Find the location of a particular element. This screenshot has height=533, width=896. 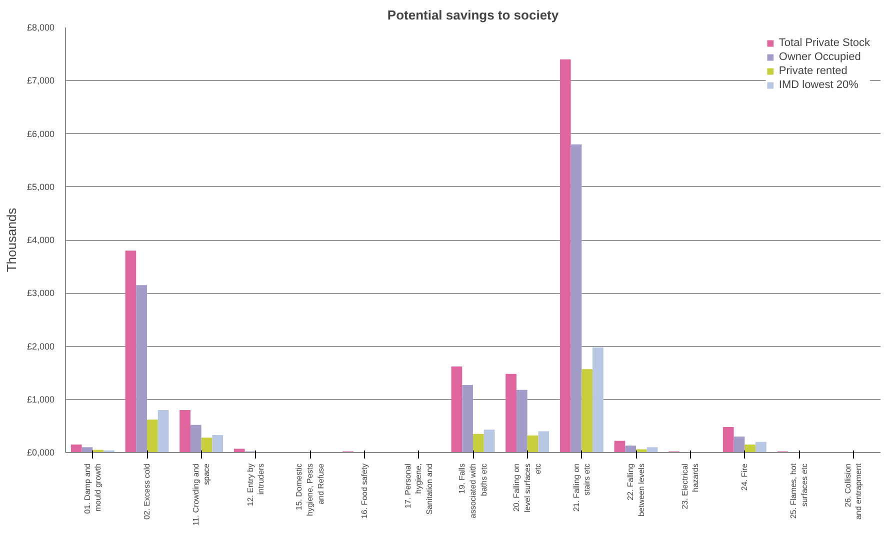

x-tick-label: 15. Domestic hygiene, Pests and Refuse is located at coordinates (310, 489).